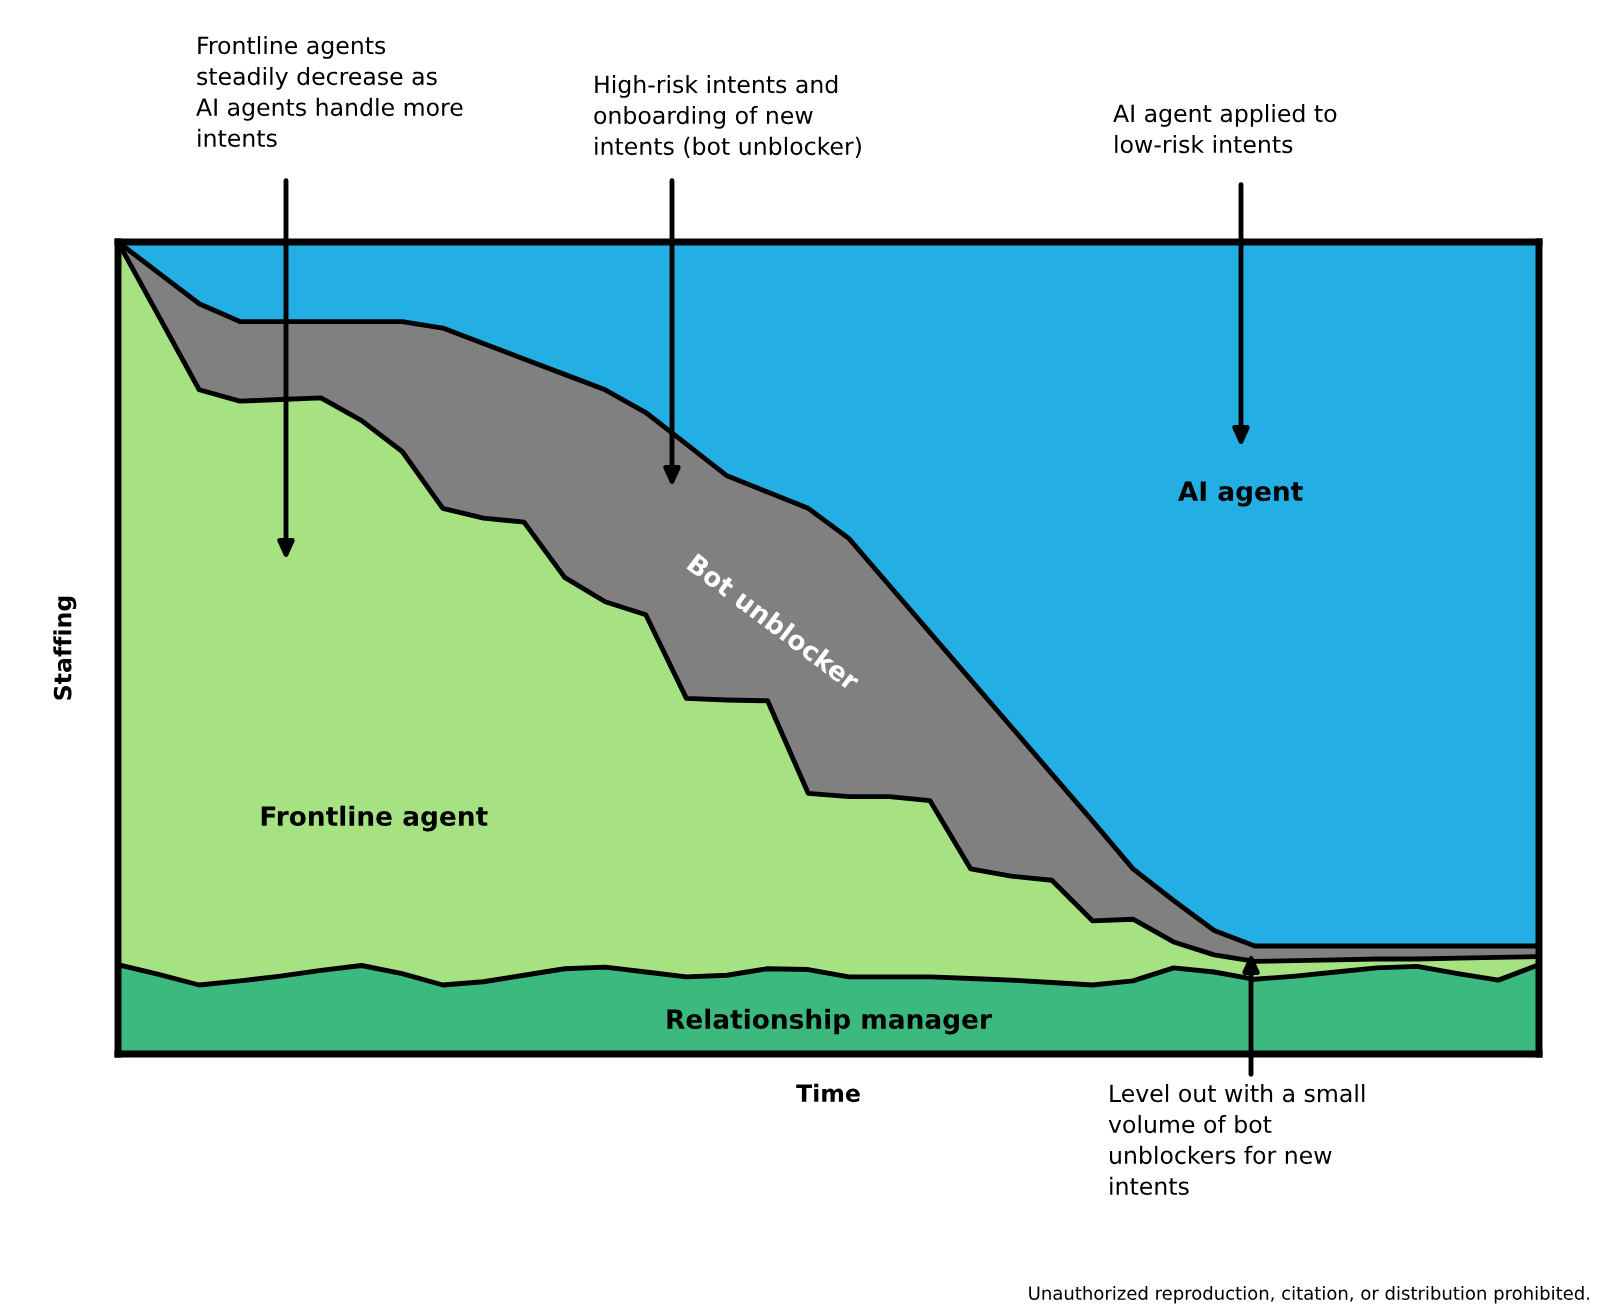 The height and width of the screenshot is (1313, 1600). What do you see at coordinates (329, 92) in the screenshot?
I see `text: Frontline agents steadily decrease as AI agents handle more intents` at bounding box center [329, 92].